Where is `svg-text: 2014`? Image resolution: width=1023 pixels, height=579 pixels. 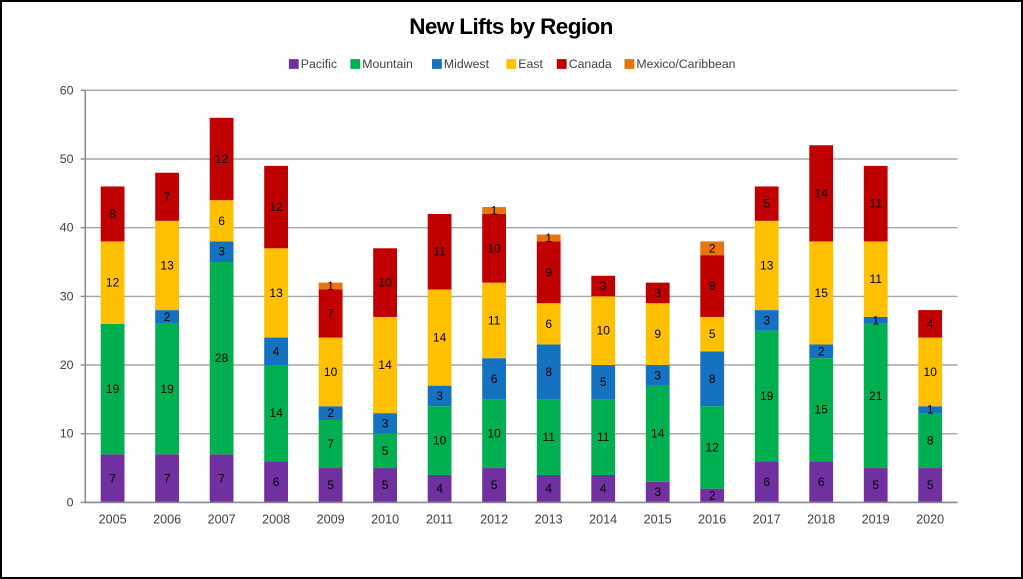 svg-text: 2014 is located at coordinates (603, 520).